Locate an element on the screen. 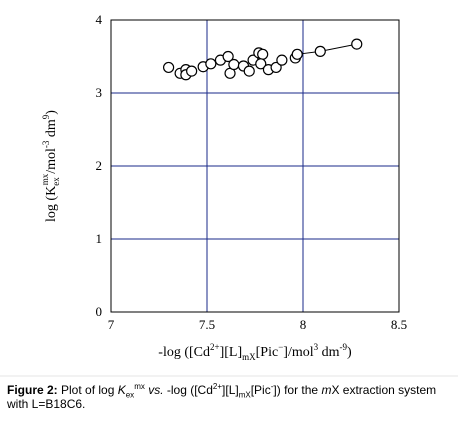 The height and width of the screenshot is (422, 458). y-tick-label: 0 is located at coordinates (99, 311).